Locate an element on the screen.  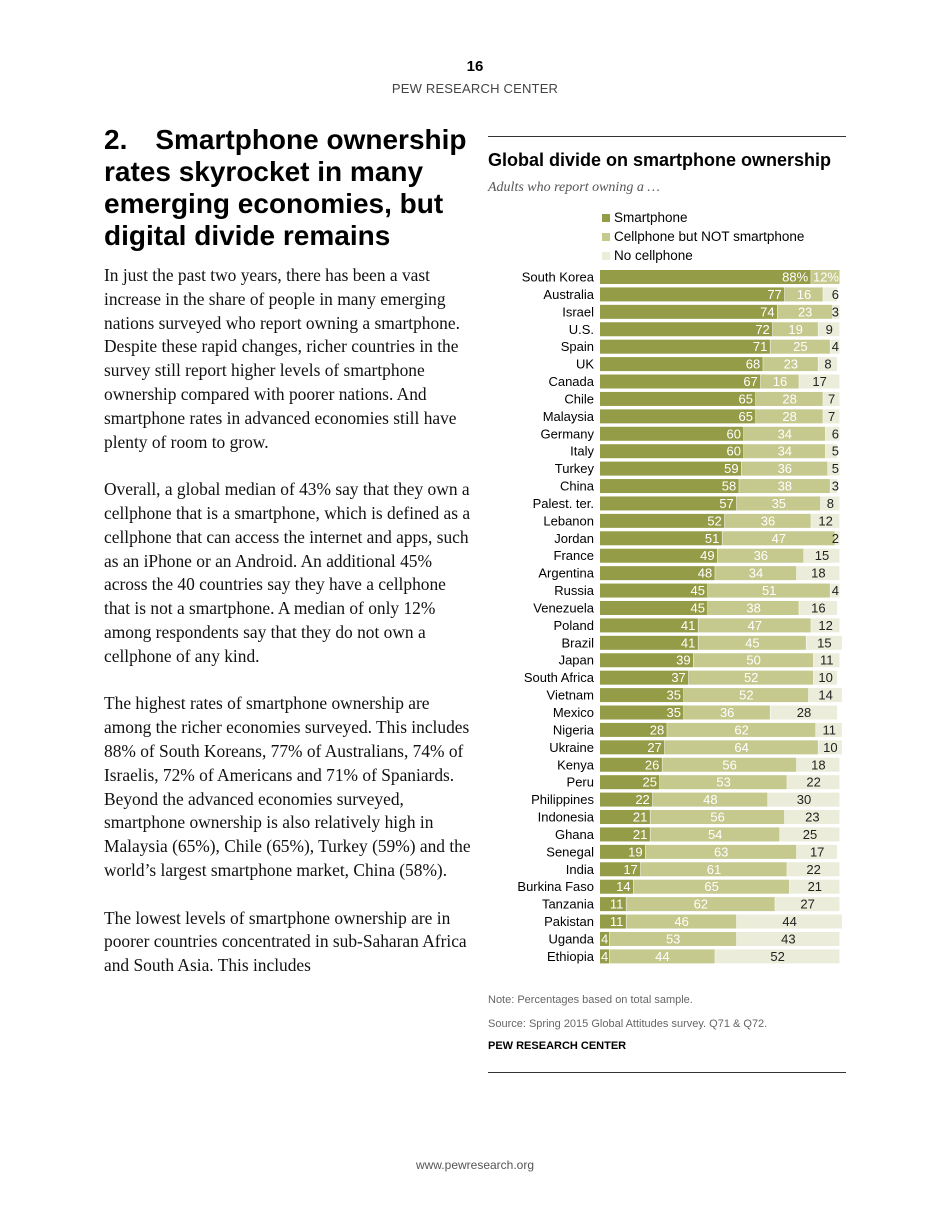
category-label: Ethiopia is located at coordinates (571, 956).